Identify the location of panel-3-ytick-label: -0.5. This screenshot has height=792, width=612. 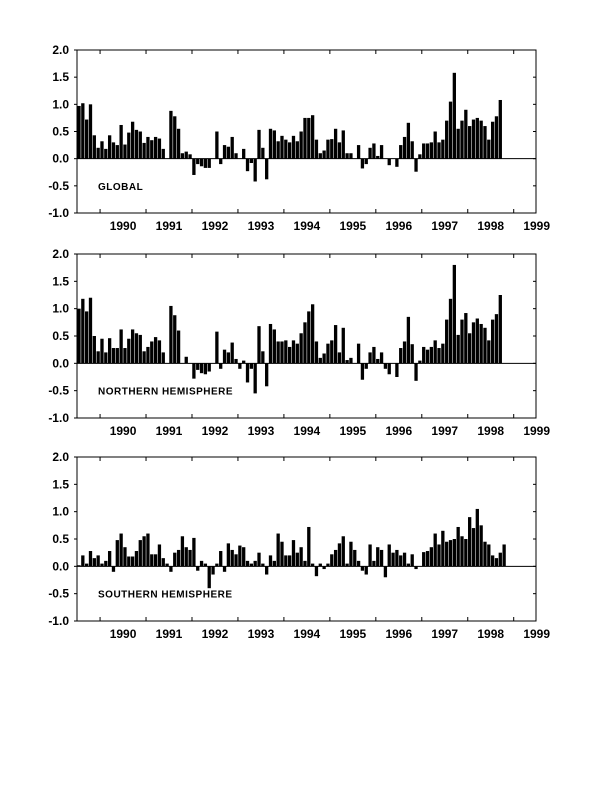
(58, 594).